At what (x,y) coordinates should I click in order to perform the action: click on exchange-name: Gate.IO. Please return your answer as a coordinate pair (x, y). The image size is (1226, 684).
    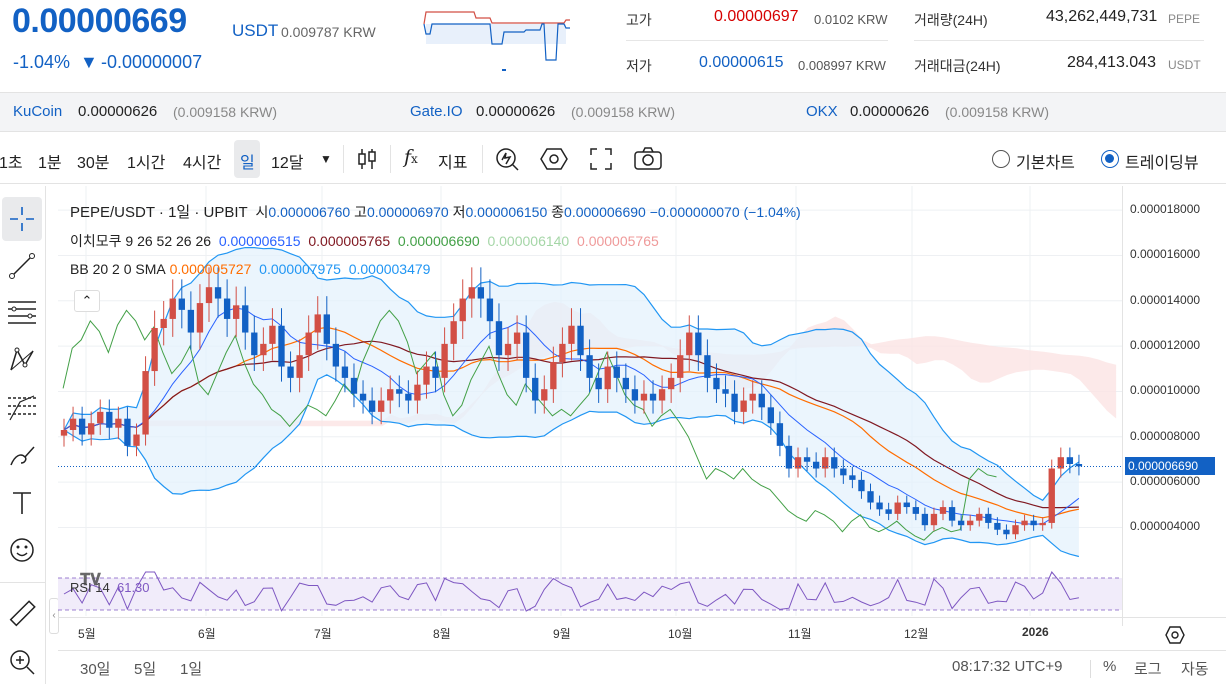
    Looking at the image, I should click on (436, 111).